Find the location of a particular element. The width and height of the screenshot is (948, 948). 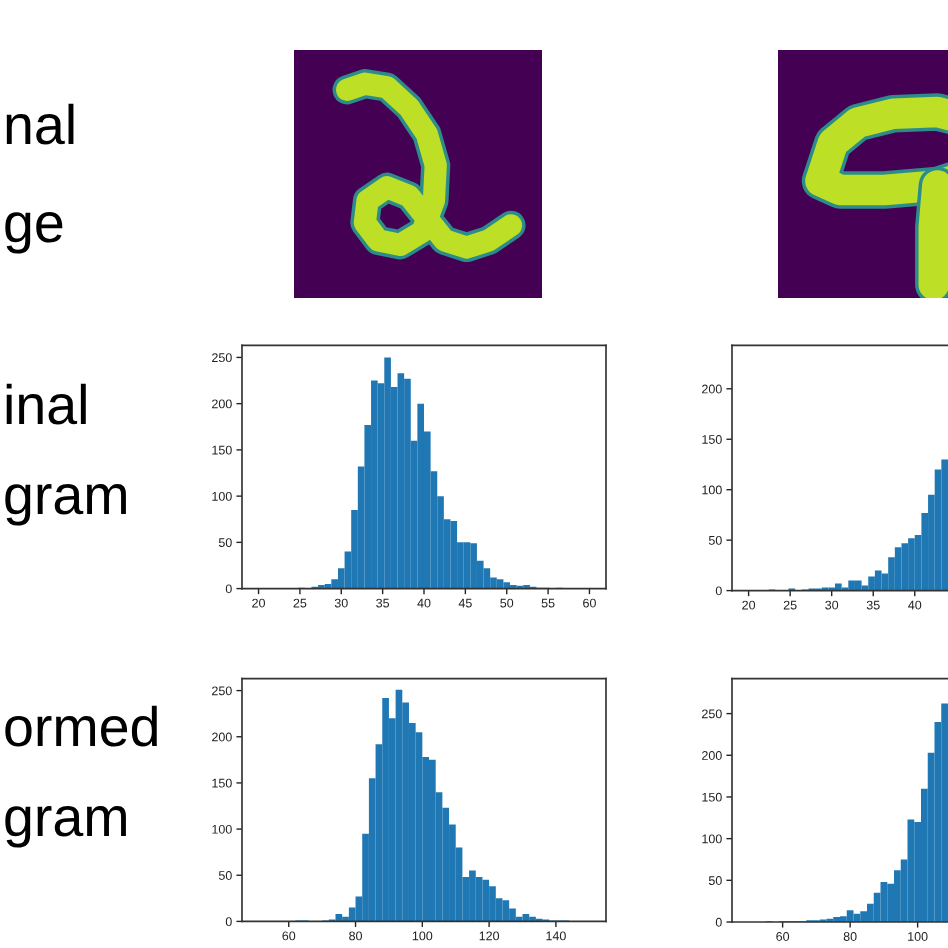

text: ge is located at coordinates (34, 233).